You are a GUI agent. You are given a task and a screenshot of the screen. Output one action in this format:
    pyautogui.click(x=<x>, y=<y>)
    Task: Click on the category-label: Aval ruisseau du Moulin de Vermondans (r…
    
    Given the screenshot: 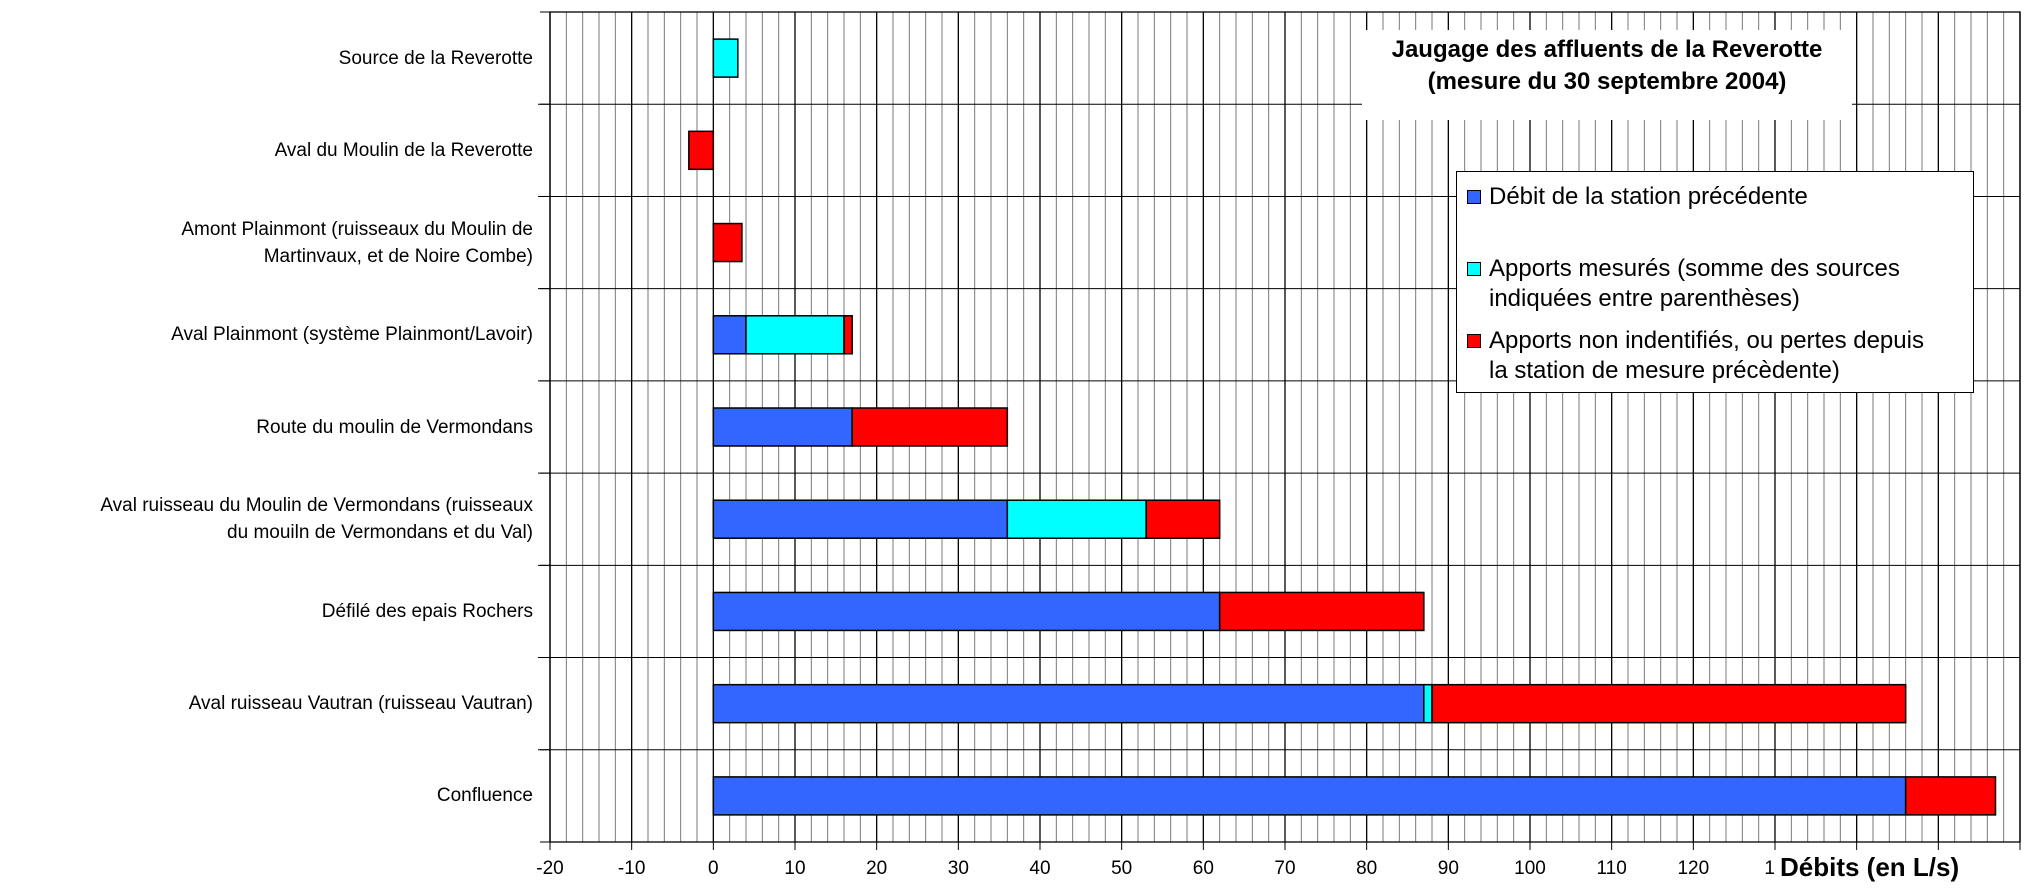 What is the action you would take?
    pyautogui.click(x=316, y=519)
    